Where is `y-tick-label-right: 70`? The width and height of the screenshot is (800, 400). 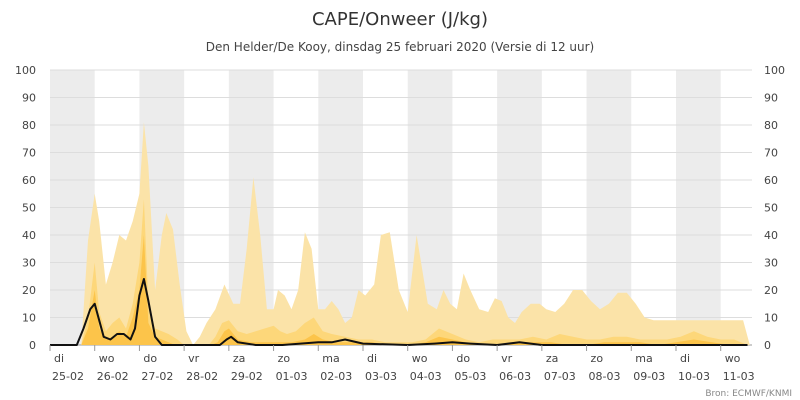 y-tick-label-right: 70 is located at coordinates (771, 153).